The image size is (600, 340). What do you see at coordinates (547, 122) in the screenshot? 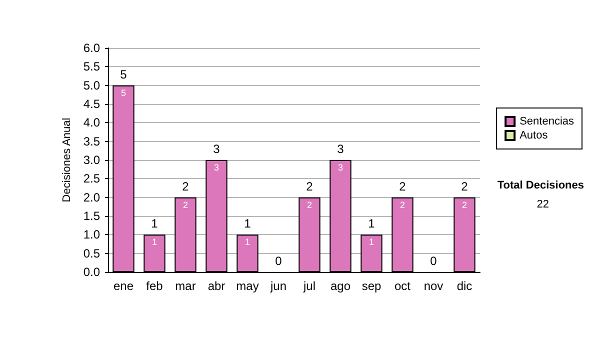
I see `legend-label: Sentencias` at bounding box center [547, 122].